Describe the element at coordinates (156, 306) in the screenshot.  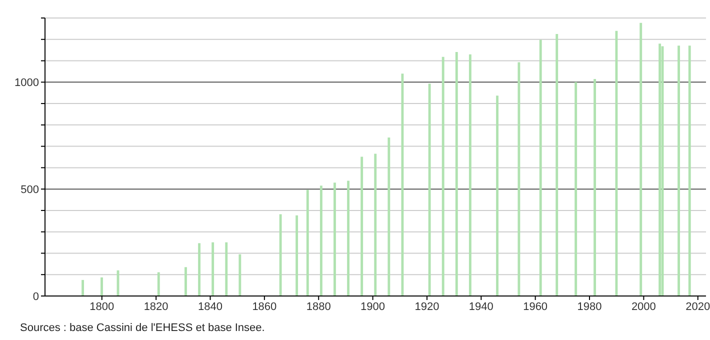
I see `x-tick-label: 1820` at that location.